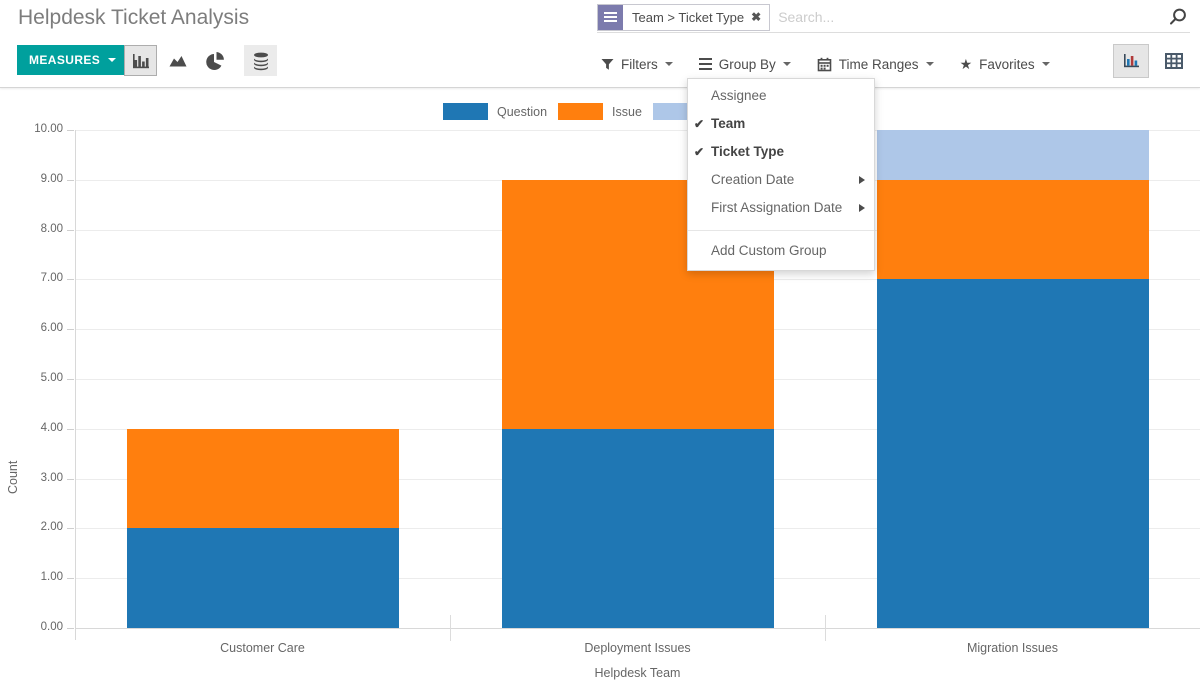 The image size is (1200, 687). Describe the element at coordinates (1012, 648) in the screenshot. I see `x-category-label-migration-issues: Migration Issues` at that location.